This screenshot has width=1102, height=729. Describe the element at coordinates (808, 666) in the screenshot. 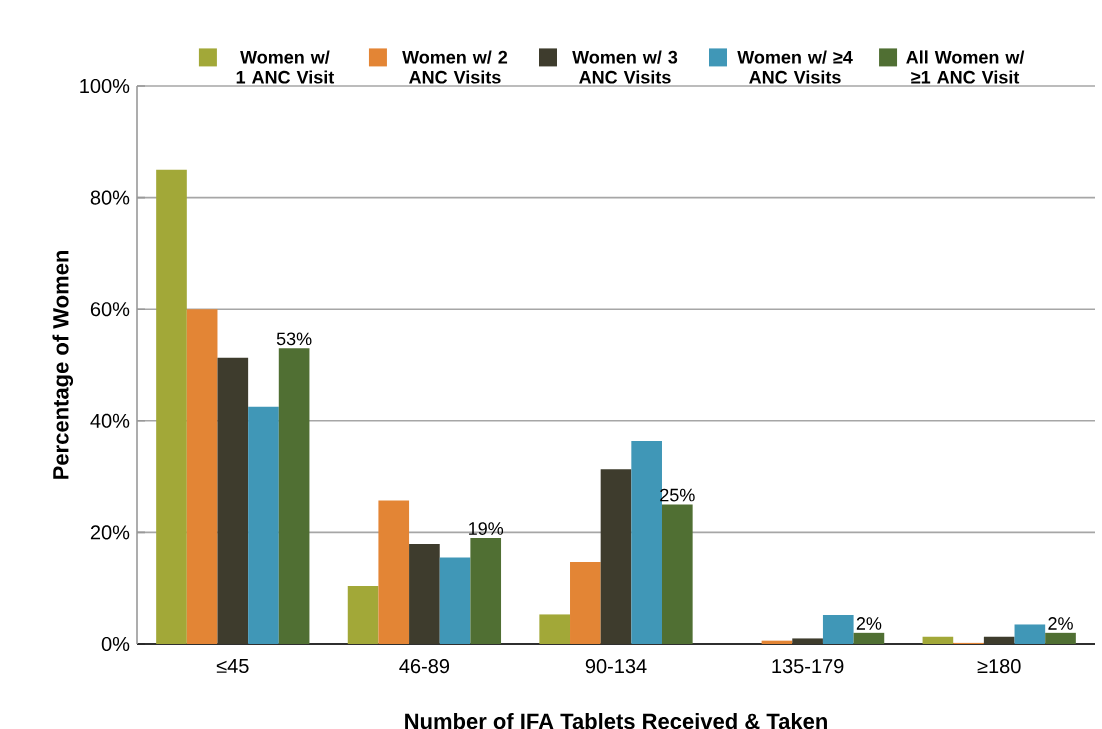

I see `x-tick-label: 135-179` at that location.